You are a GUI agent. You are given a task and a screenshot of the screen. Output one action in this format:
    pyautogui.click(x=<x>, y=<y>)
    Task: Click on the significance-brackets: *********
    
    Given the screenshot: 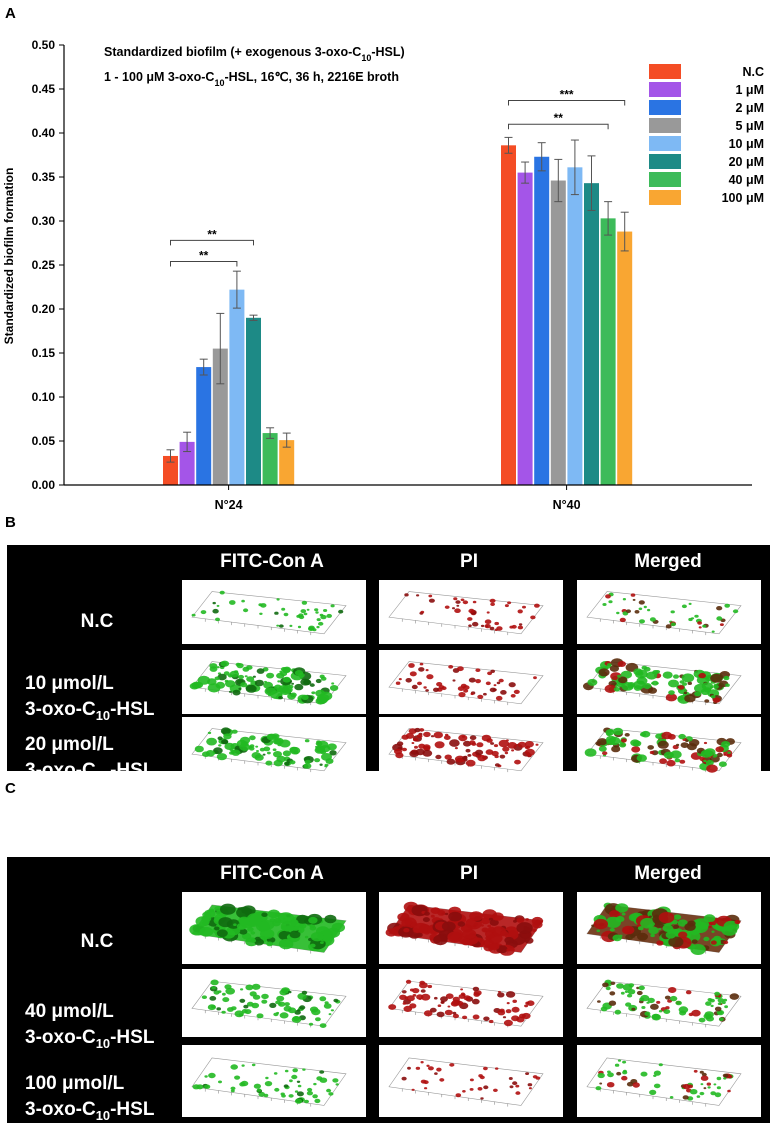 What is the action you would take?
    pyautogui.click(x=398, y=177)
    